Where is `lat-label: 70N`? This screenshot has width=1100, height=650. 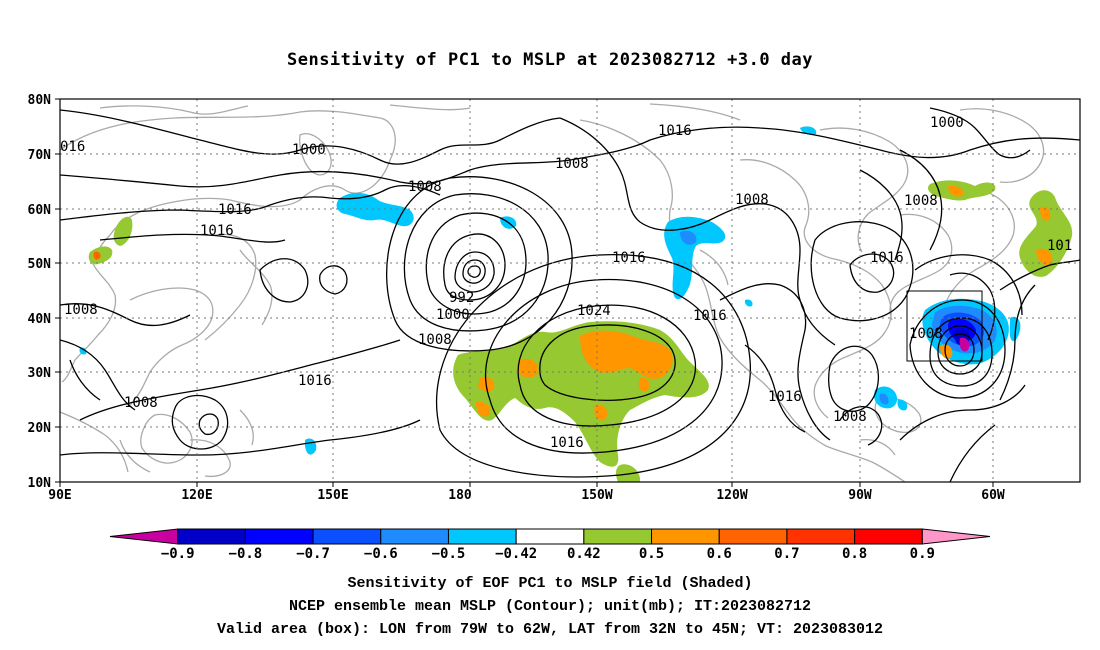
lat-label: 70N is located at coordinates (40, 155).